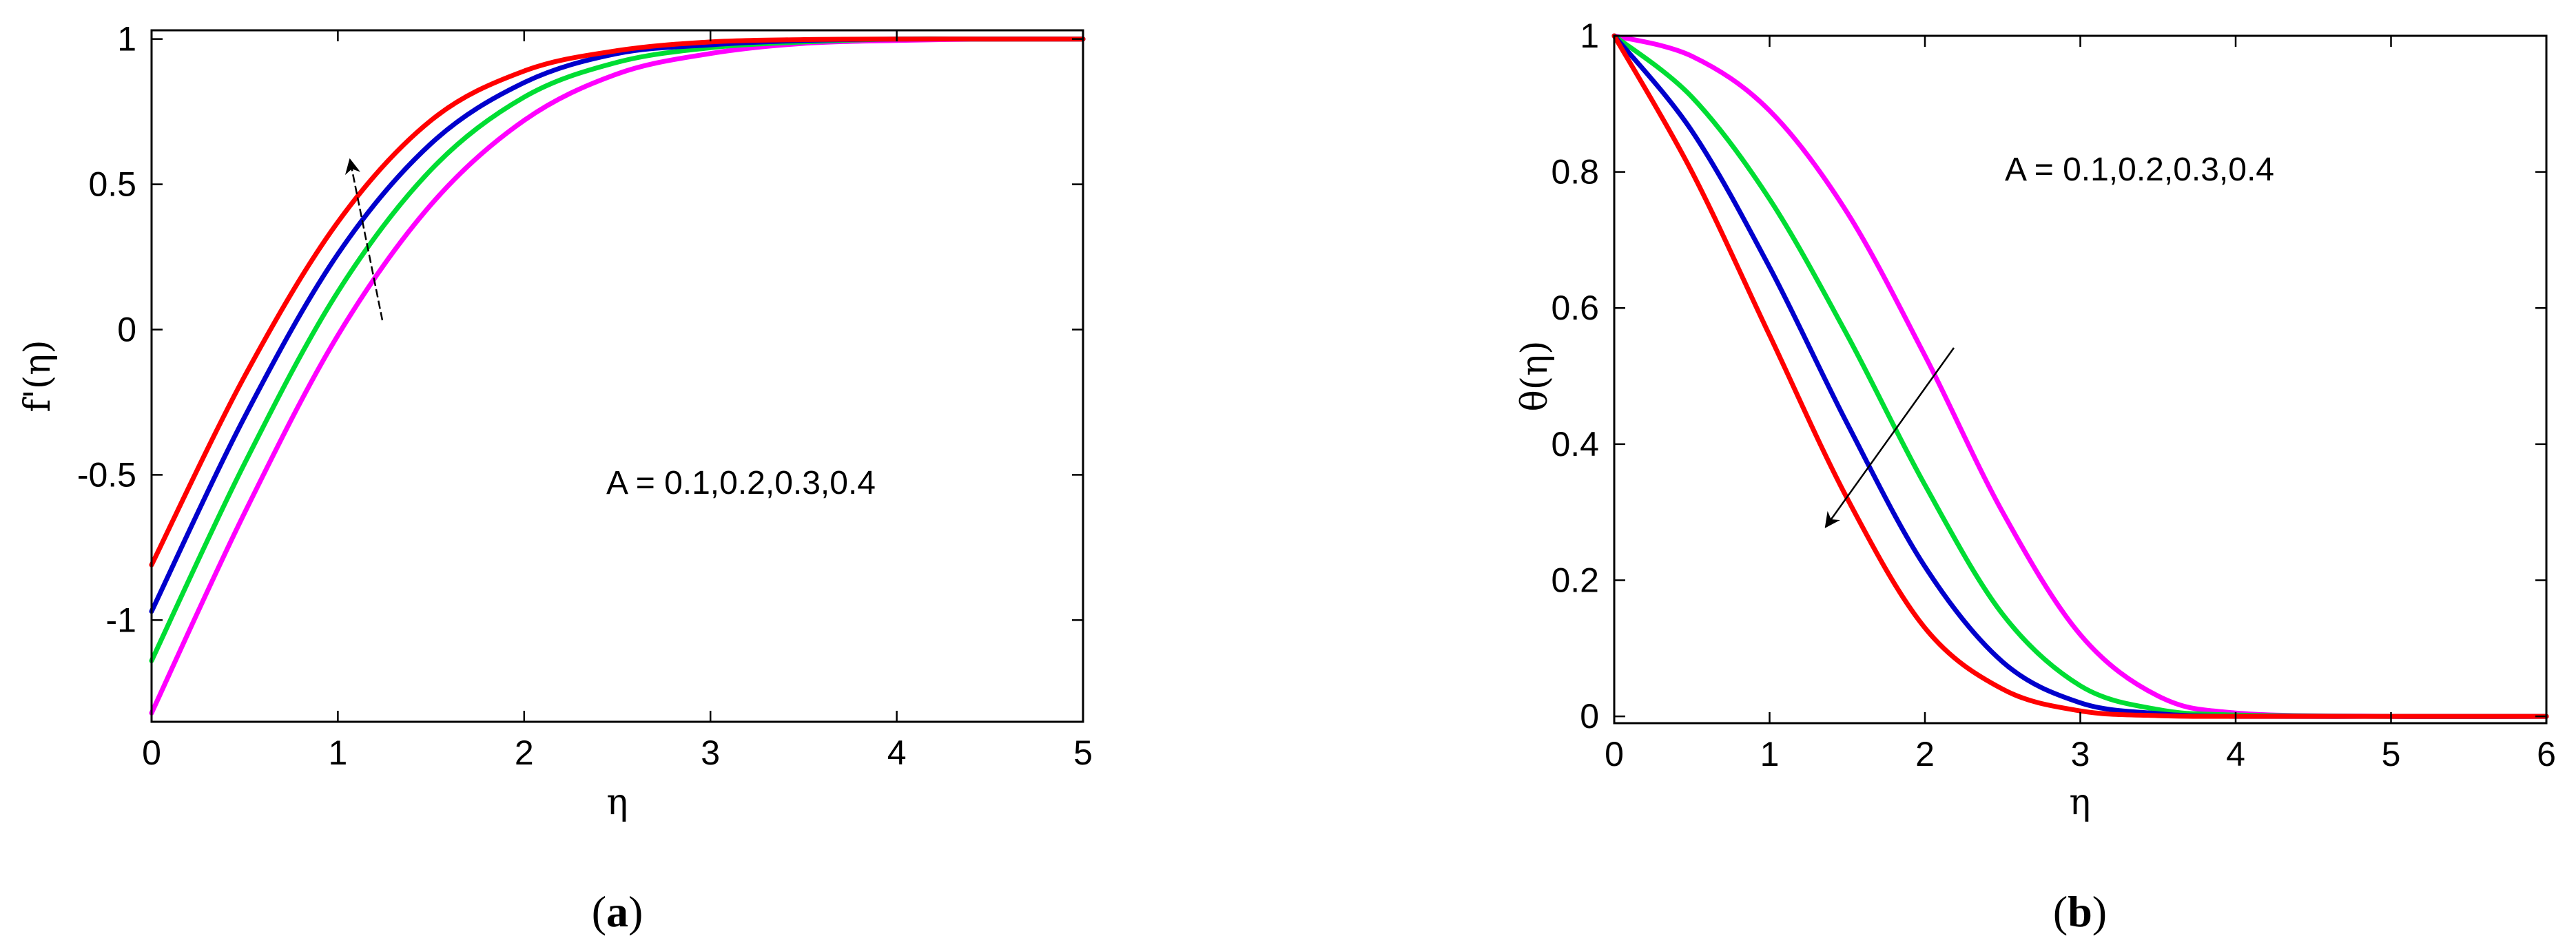 Image resolution: width=2576 pixels, height=947 pixels. Describe the element at coordinates (106, 474) in the screenshot. I see `panel-a-y-tick-label: -0.5` at that location.